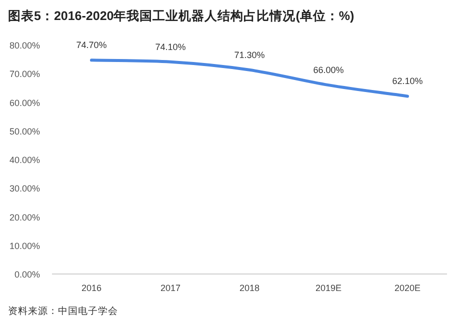  What do you see at coordinates (24, 103) in the screenshot?
I see `y-tick-label: 60.00%` at bounding box center [24, 103].